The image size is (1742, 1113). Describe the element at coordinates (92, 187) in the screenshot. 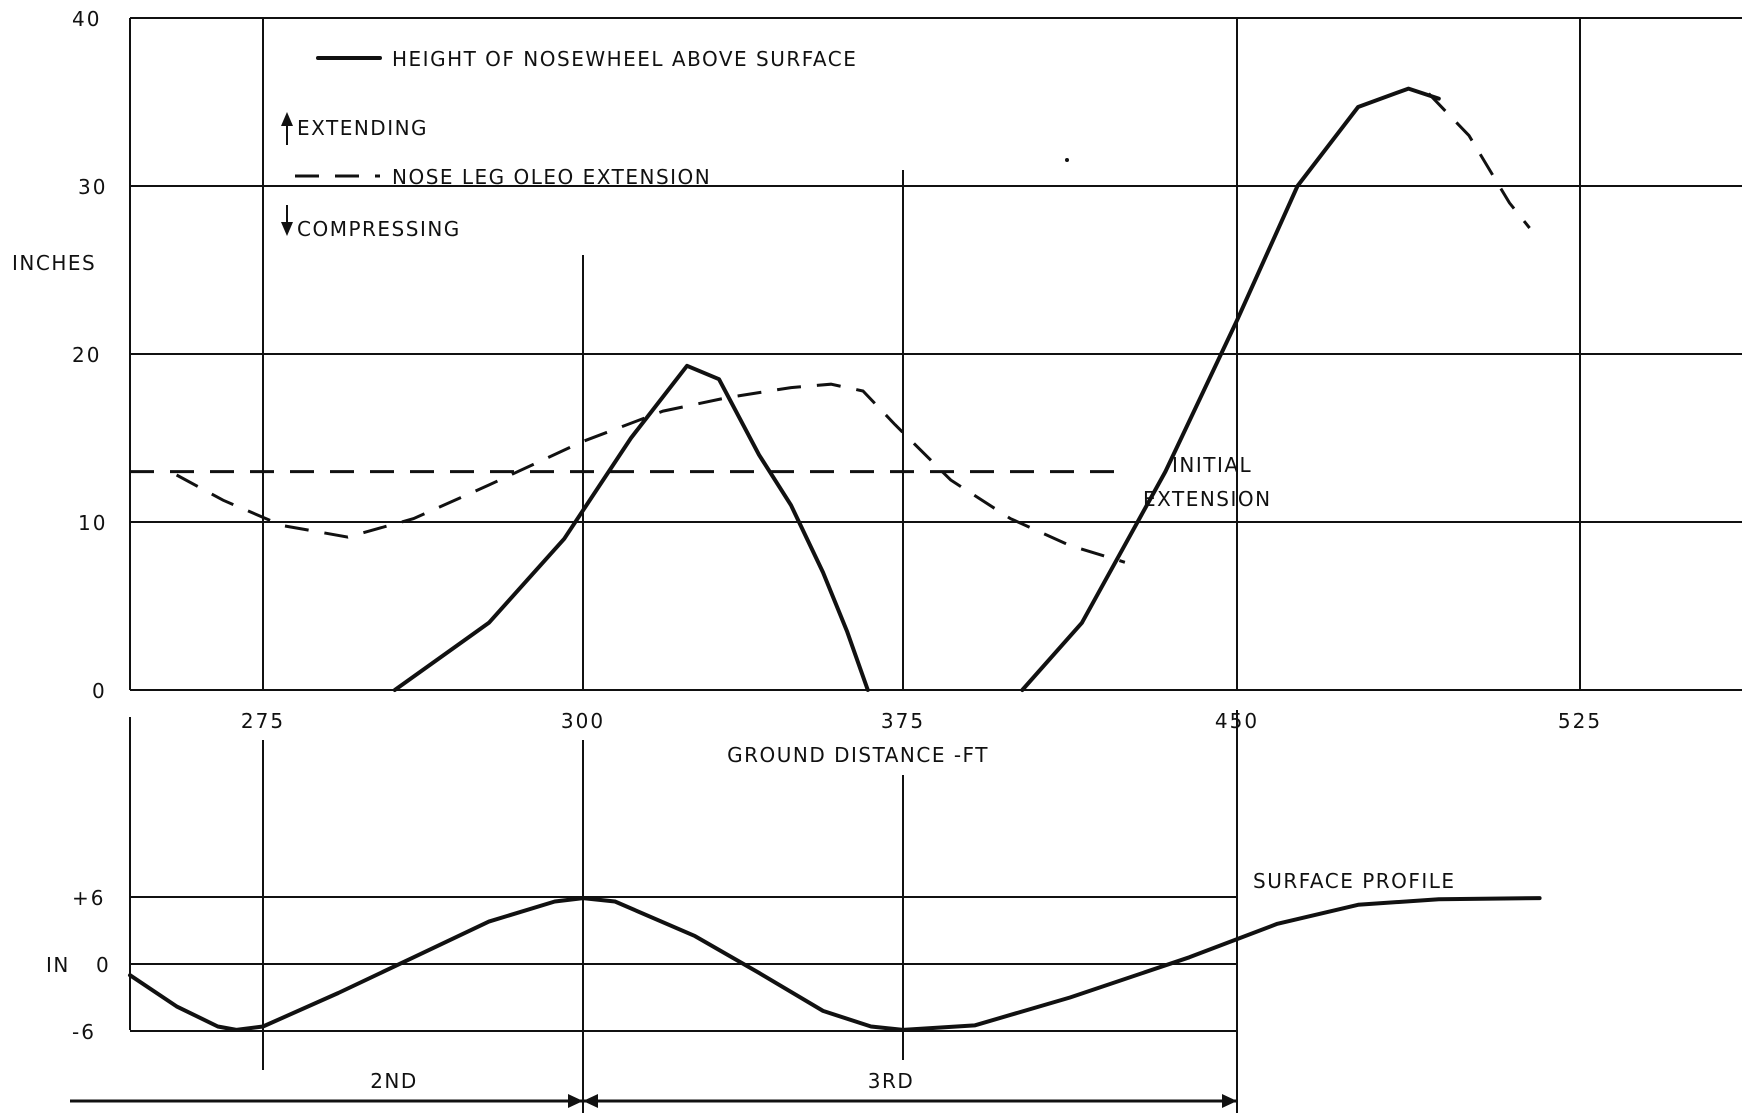

I see `y-tick-label: 30` at that location.